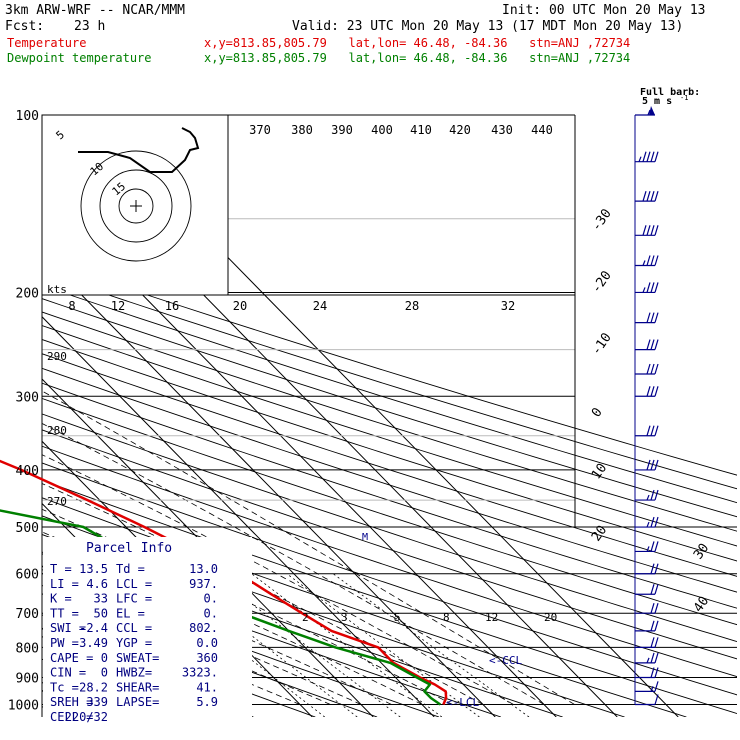  I want to click on parcel-label-0: T =, so click(61, 569).